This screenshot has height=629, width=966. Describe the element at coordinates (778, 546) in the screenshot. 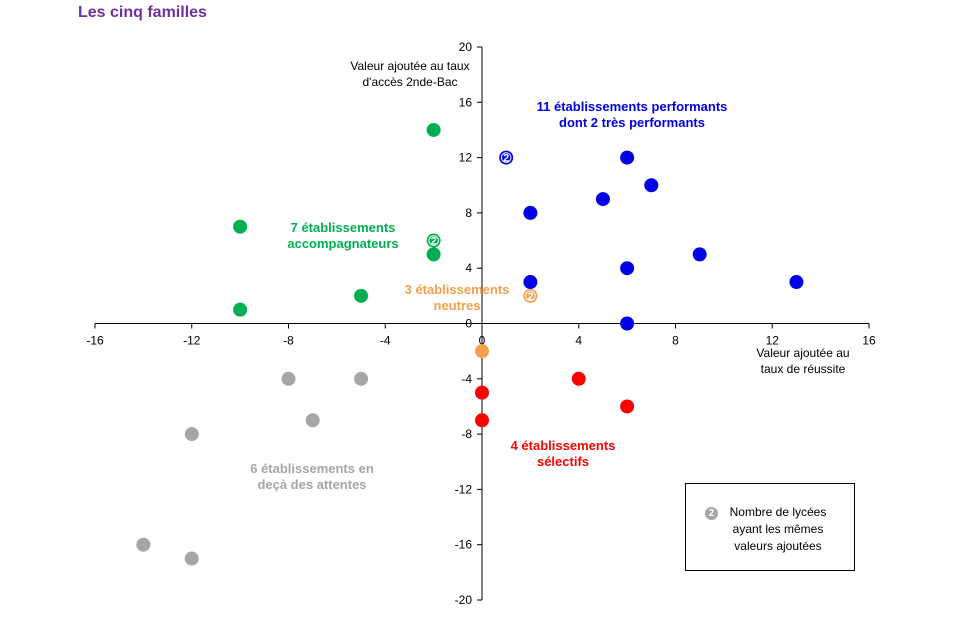

I see `legend-line: valeurs ajoutées` at that location.